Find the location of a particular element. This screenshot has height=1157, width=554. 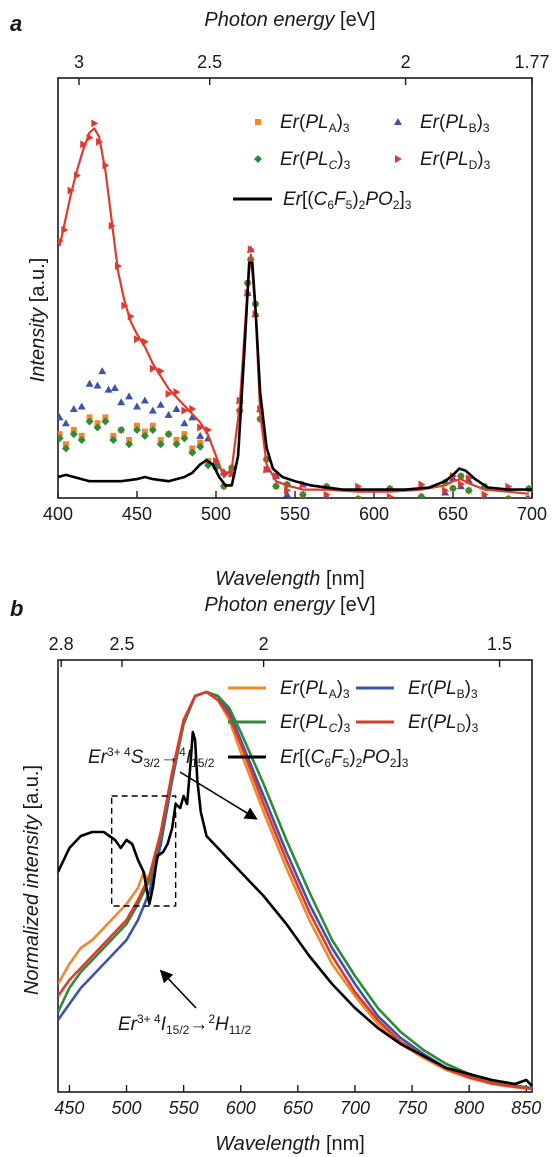

panel-b-top-tick-label-2: 2 is located at coordinates (264, 644).